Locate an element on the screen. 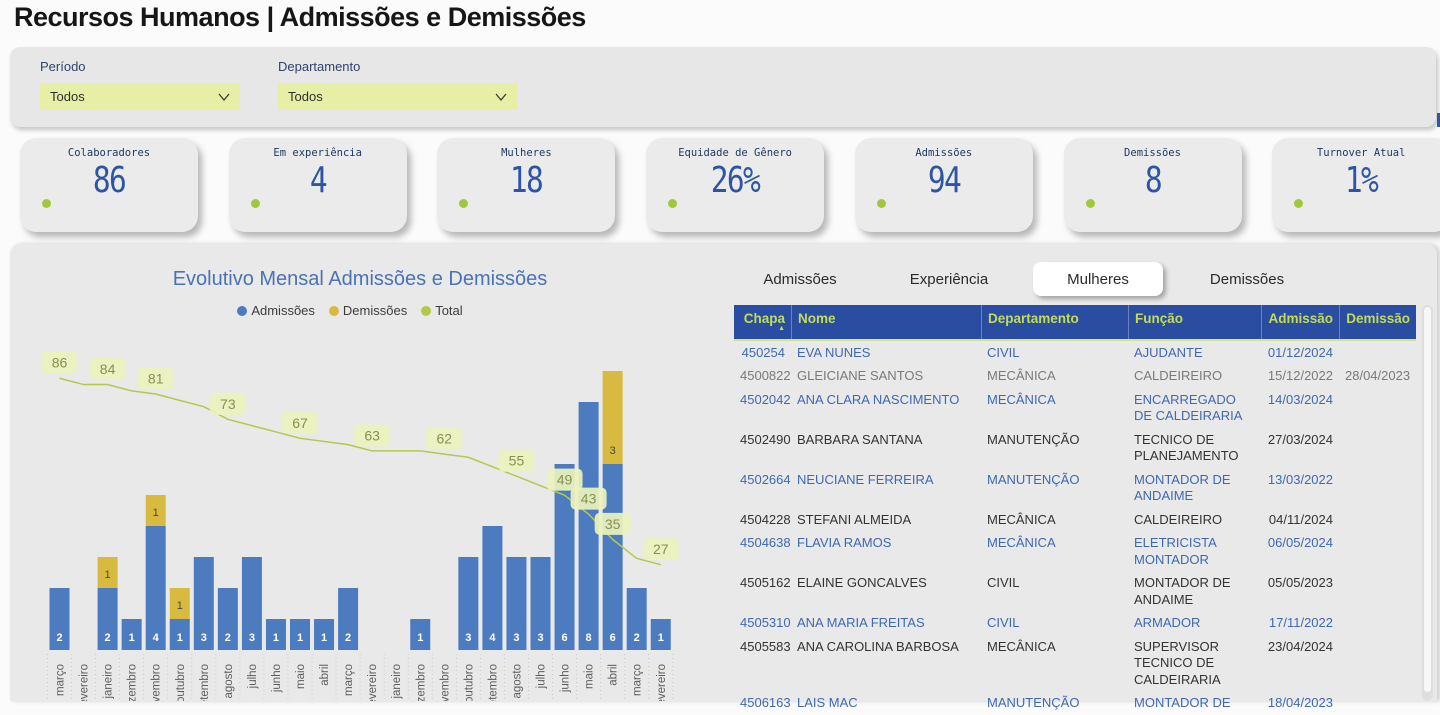 The height and width of the screenshot is (715, 1440). cell-admissao: 15/12/2022 is located at coordinates (1300, 377).